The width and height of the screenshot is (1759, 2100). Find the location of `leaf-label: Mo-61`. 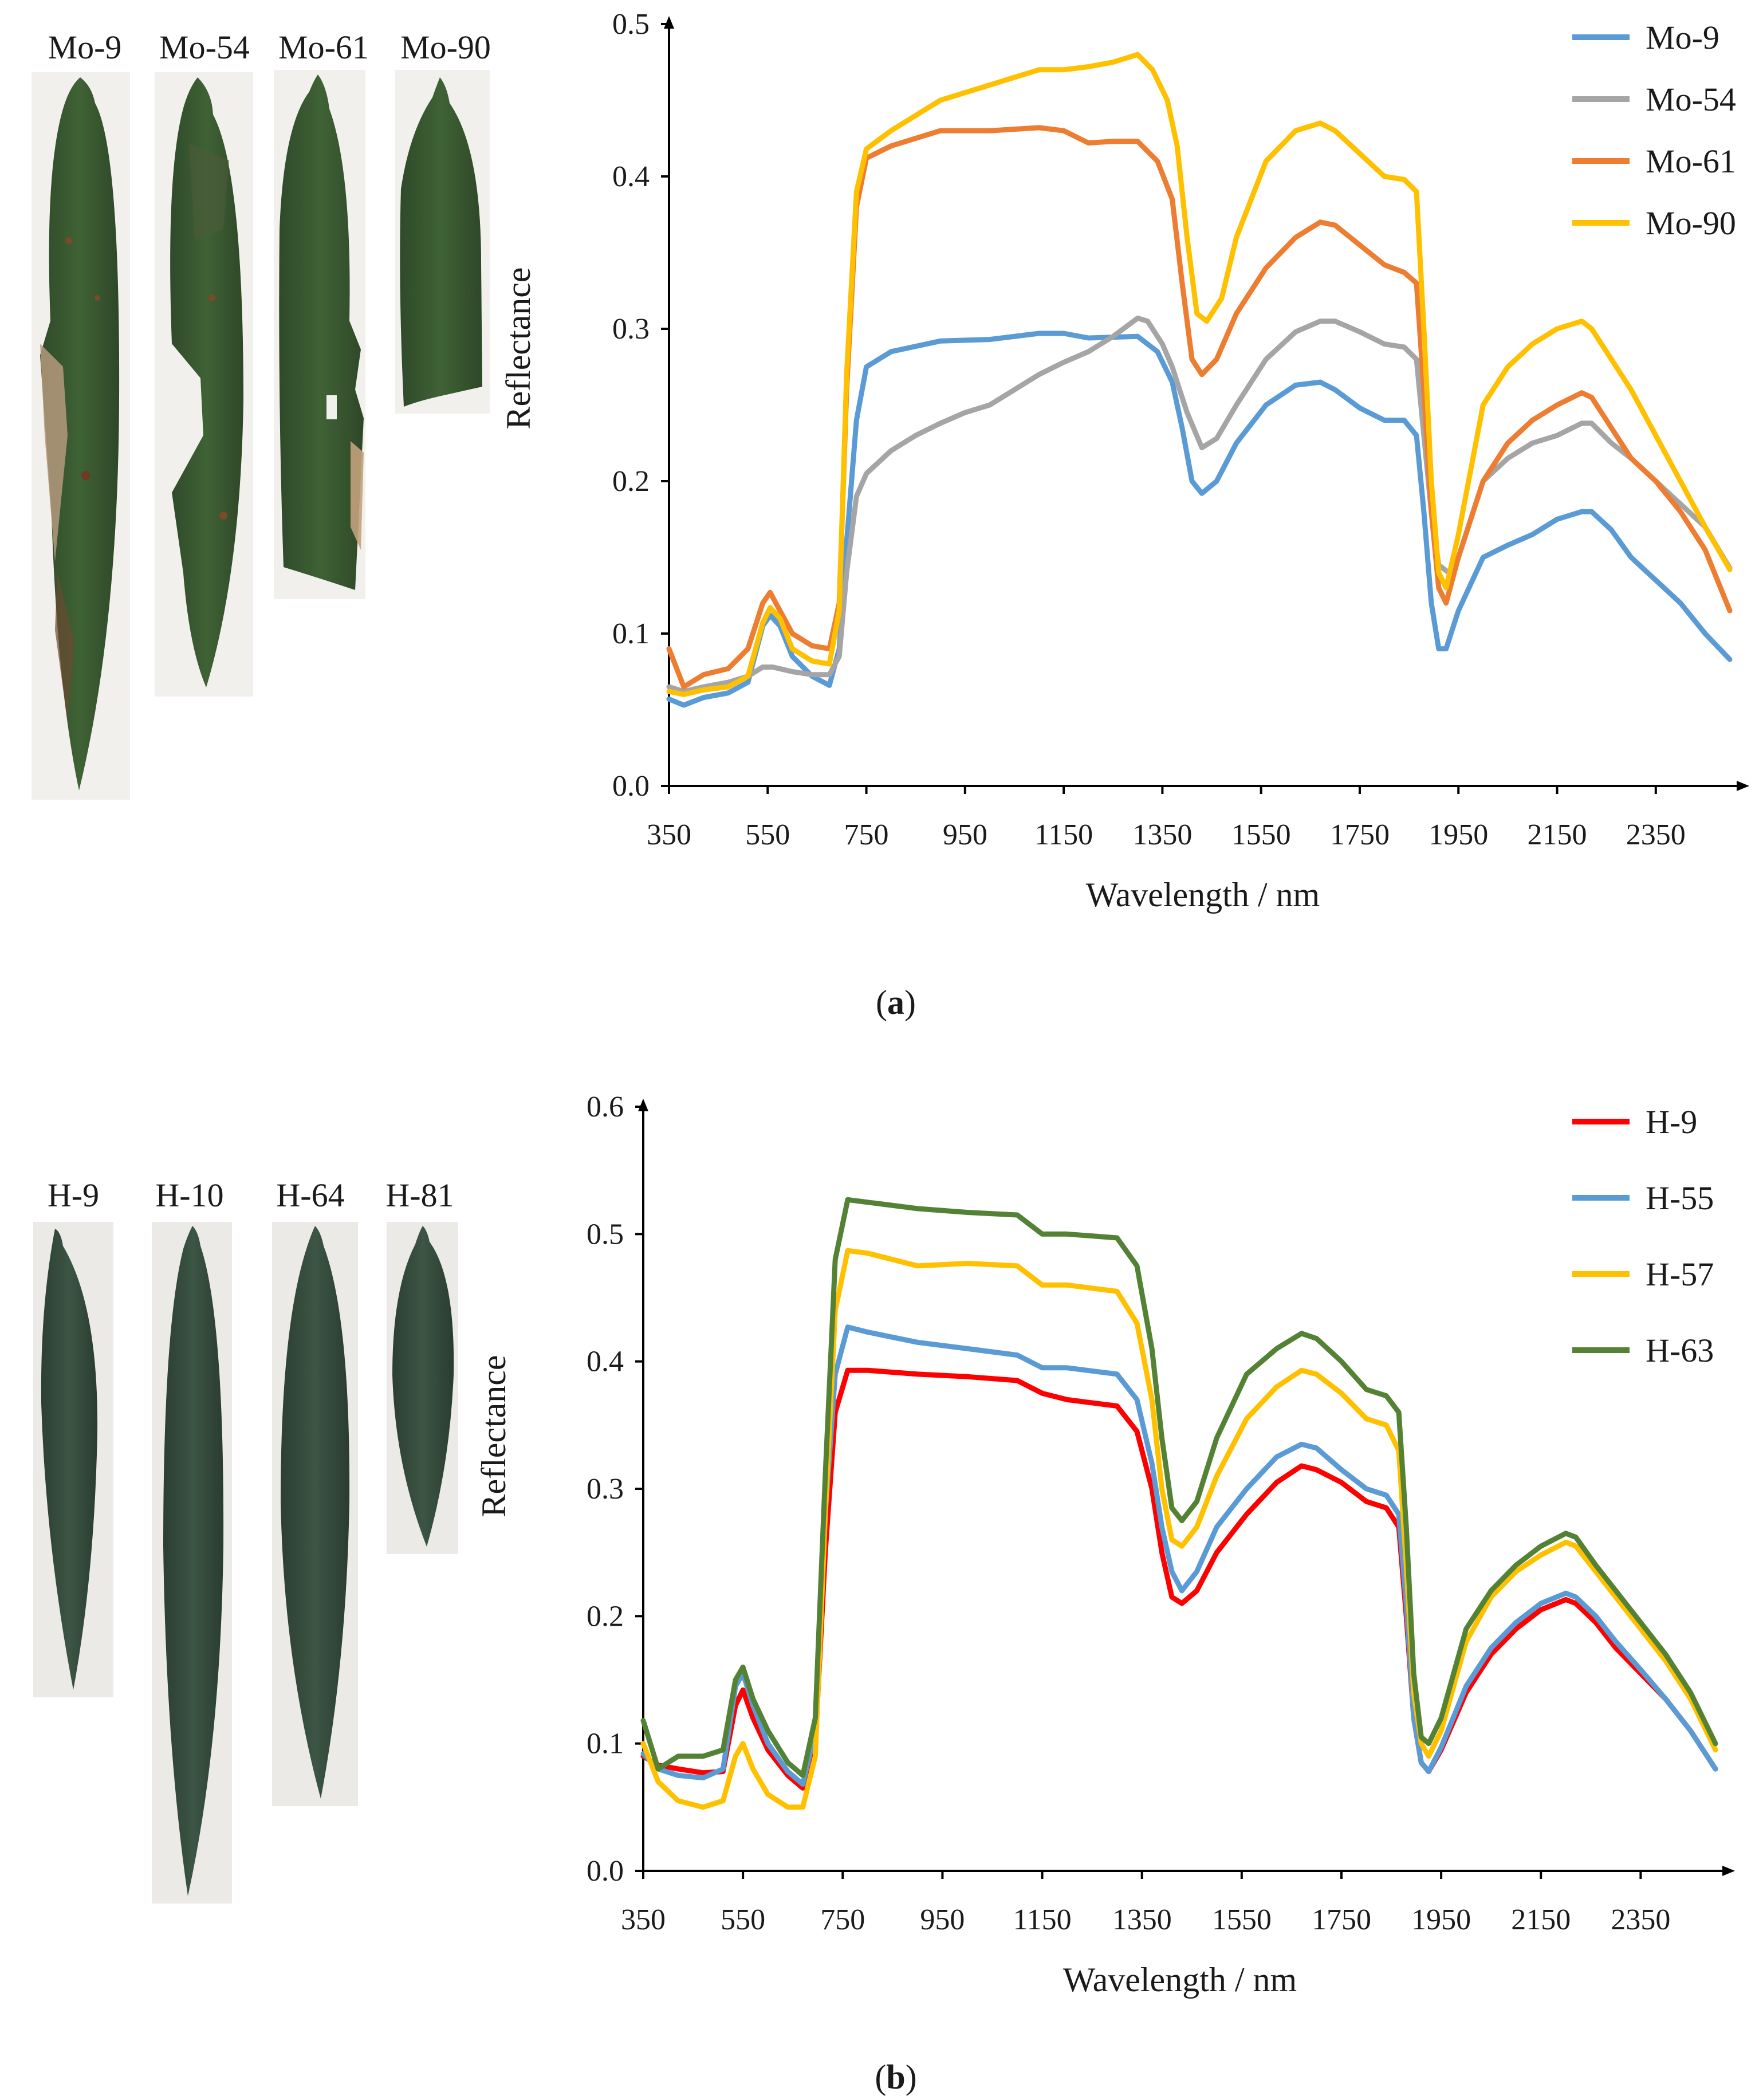

leaf-label: Mo-61 is located at coordinates (323, 47).